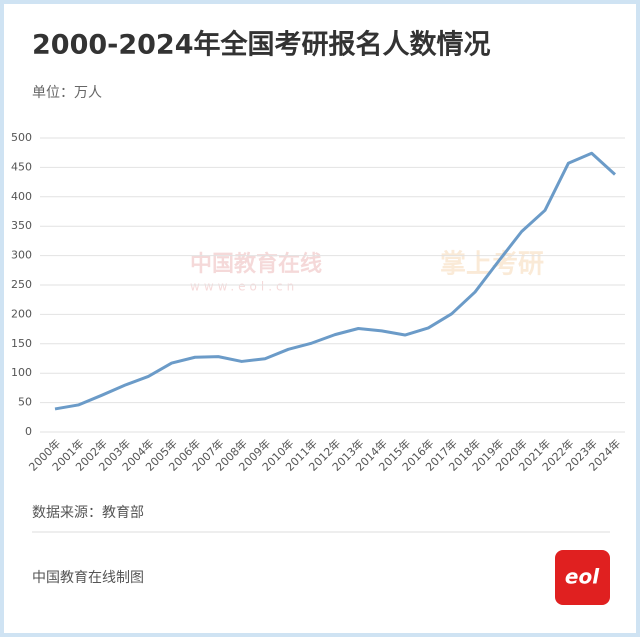  What do you see at coordinates (256, 264) in the screenshot?
I see `watermark-text: 中国教育在线` at bounding box center [256, 264].